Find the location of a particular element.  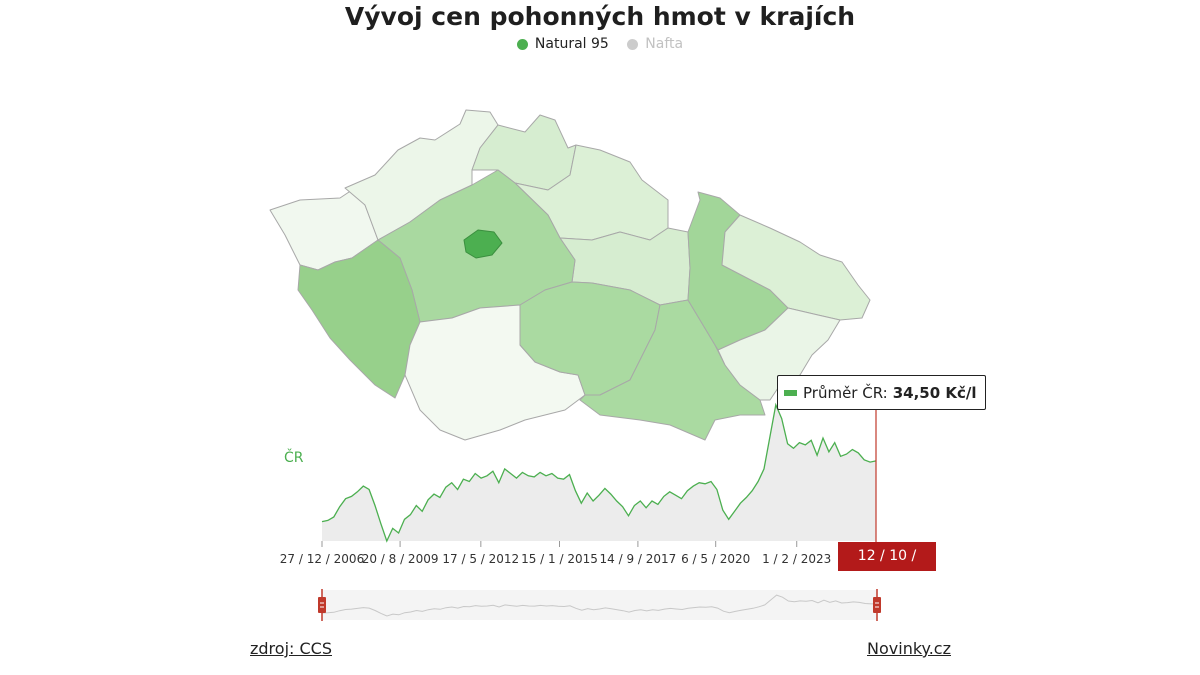

price-line-cr is located at coordinates (599, 472).